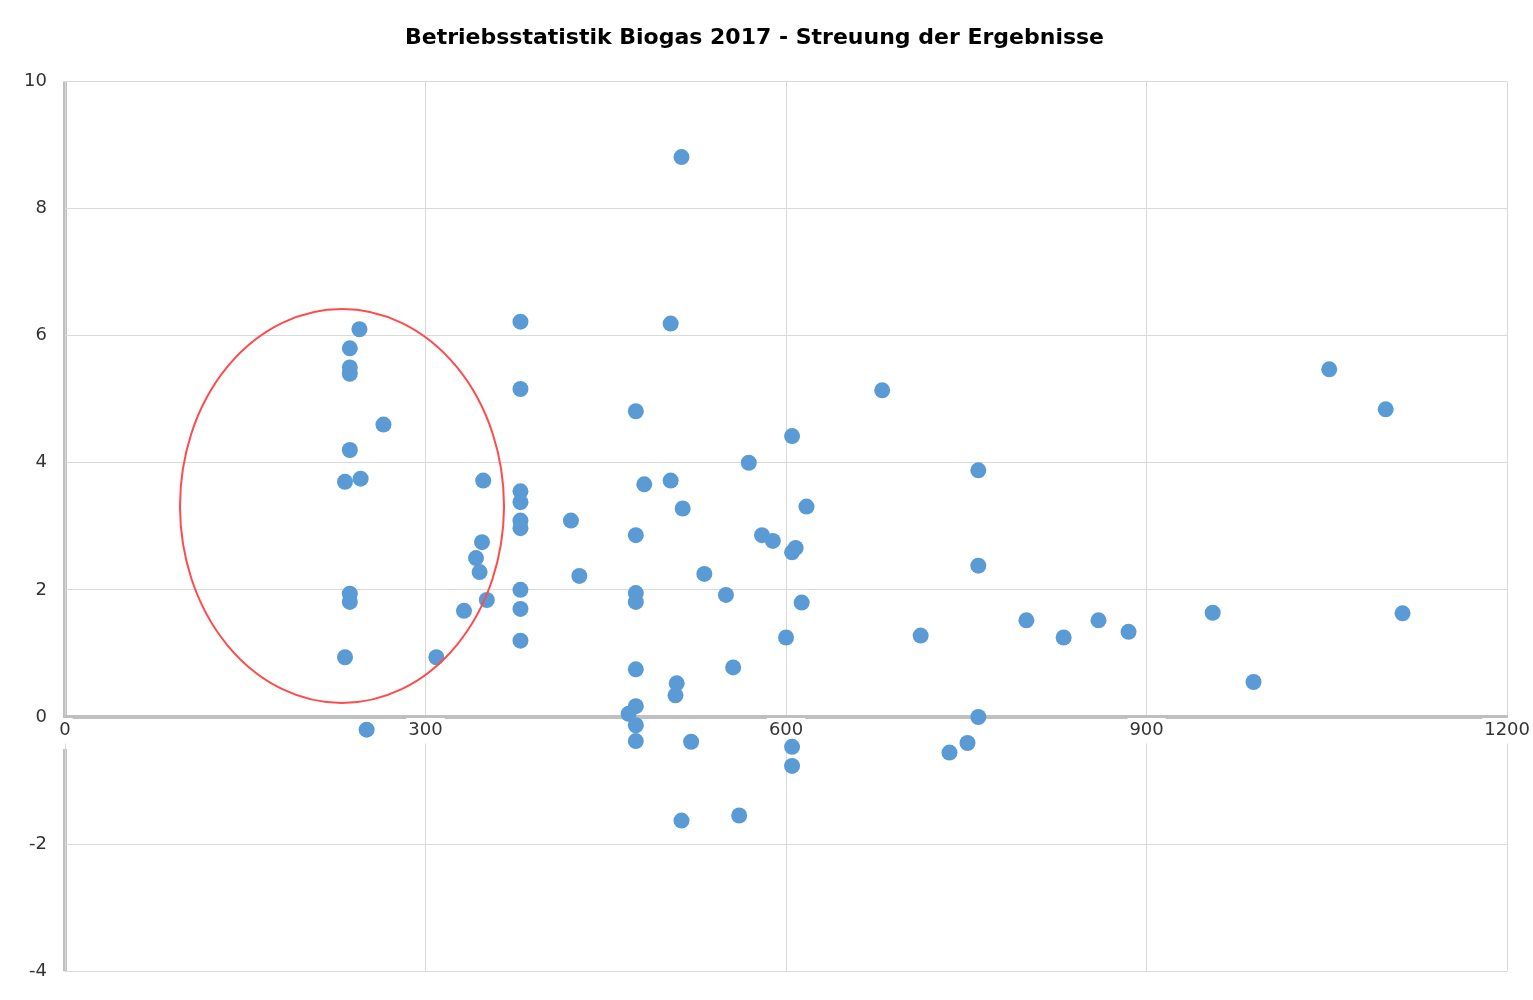 This screenshot has width=1533, height=1000. I want to click on y-tick-label: 8, so click(41, 207).